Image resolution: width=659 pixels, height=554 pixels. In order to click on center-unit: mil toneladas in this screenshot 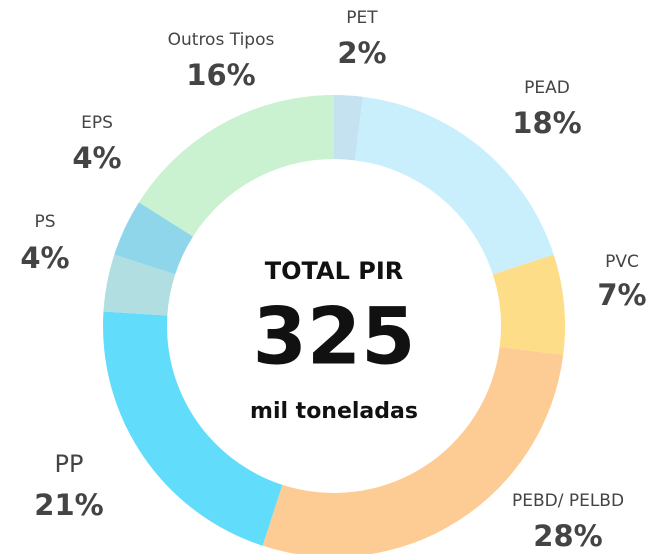, I will do `click(334, 411)`.